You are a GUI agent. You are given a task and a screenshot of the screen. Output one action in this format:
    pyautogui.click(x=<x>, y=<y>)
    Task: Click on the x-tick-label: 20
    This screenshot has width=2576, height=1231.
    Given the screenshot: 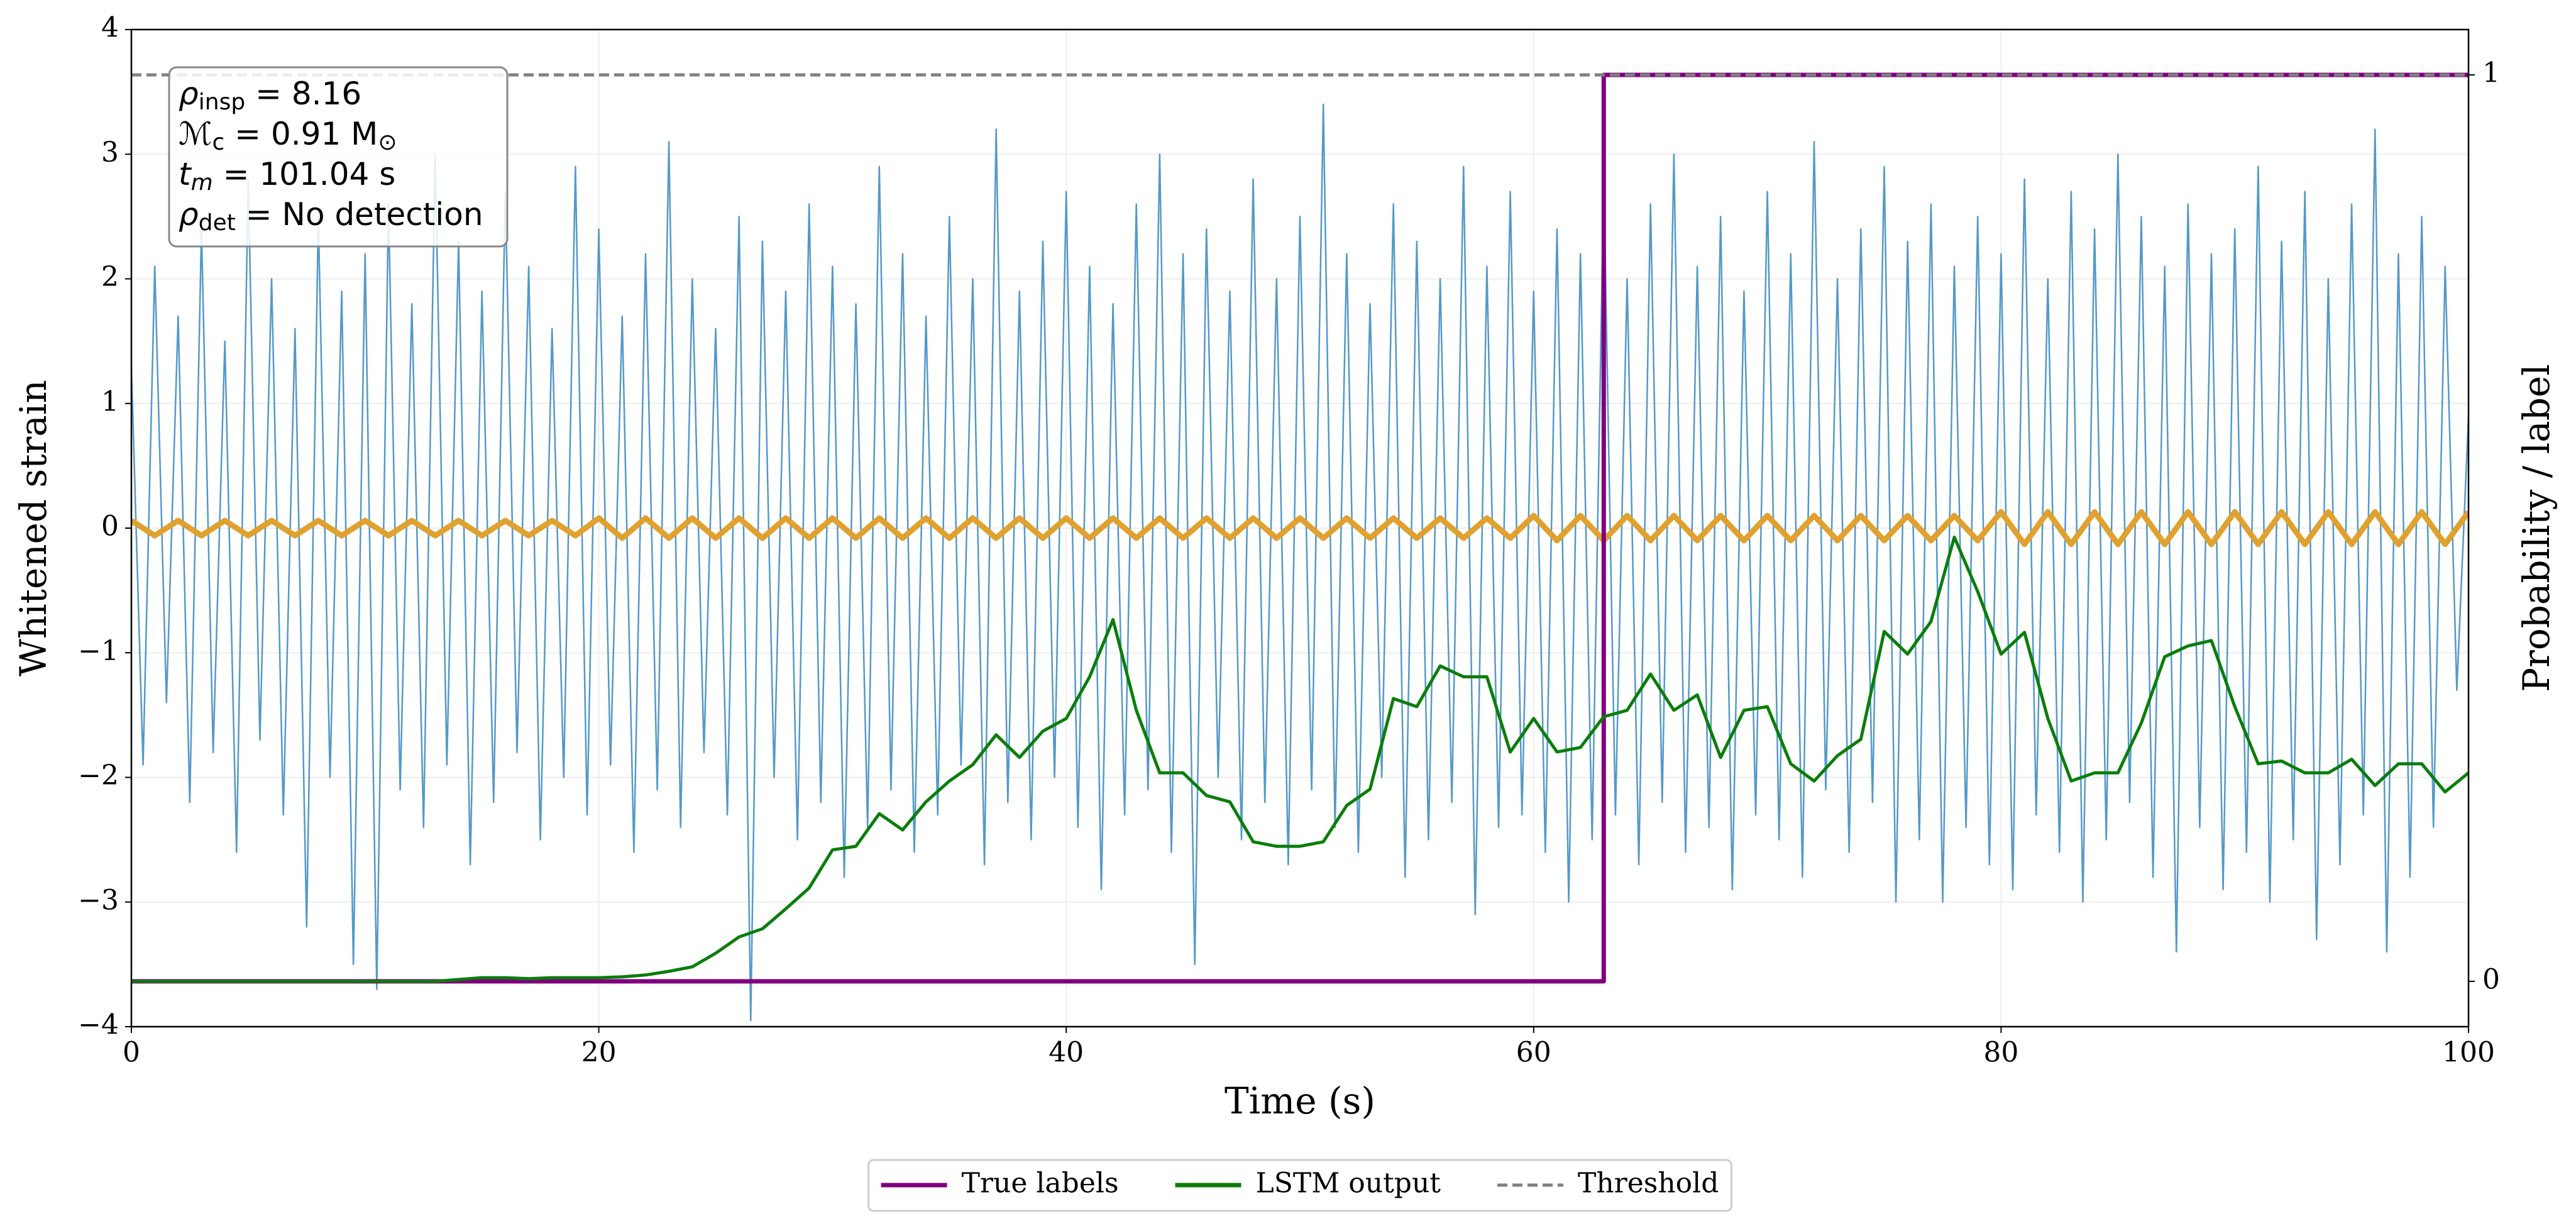 What is the action you would take?
    pyautogui.click(x=599, y=1053)
    